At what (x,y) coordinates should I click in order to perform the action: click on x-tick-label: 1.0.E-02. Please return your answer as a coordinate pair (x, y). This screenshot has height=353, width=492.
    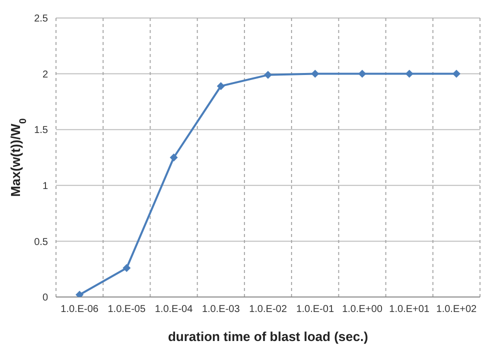
    Looking at the image, I should click on (268, 310).